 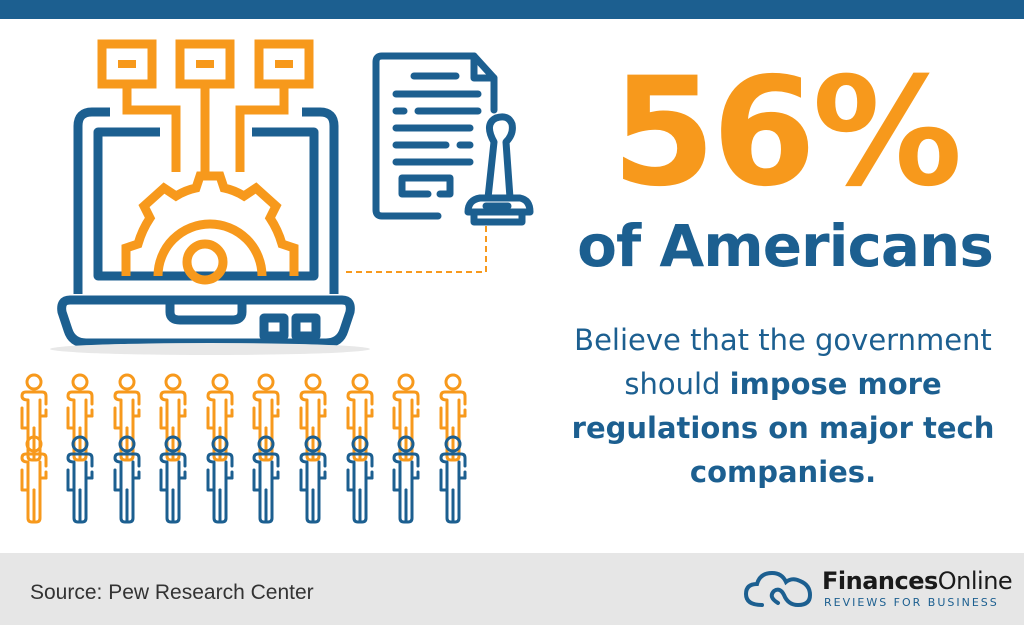 I want to click on brand-bold: Finances, so click(x=880, y=581).